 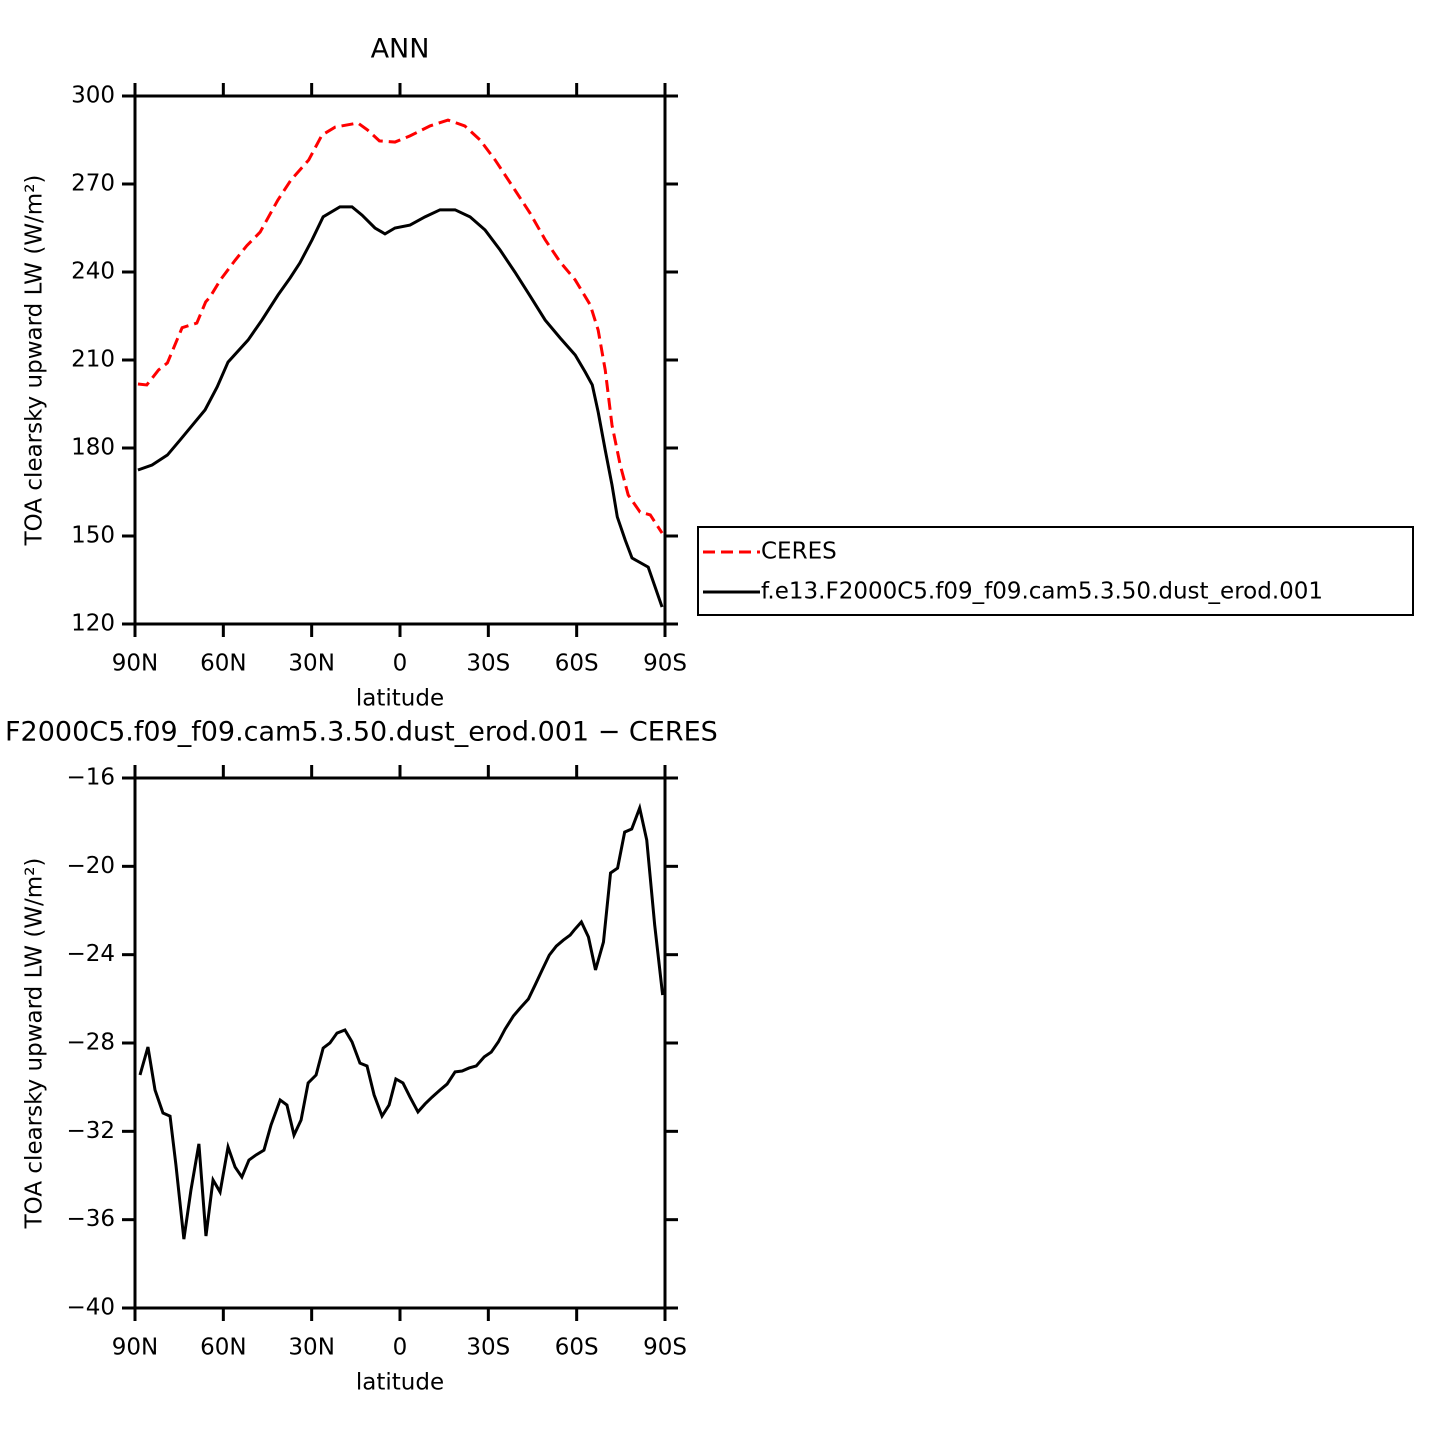 What do you see at coordinates (90, 1131) in the screenshot?
I see `y-tick-label: −32` at bounding box center [90, 1131].